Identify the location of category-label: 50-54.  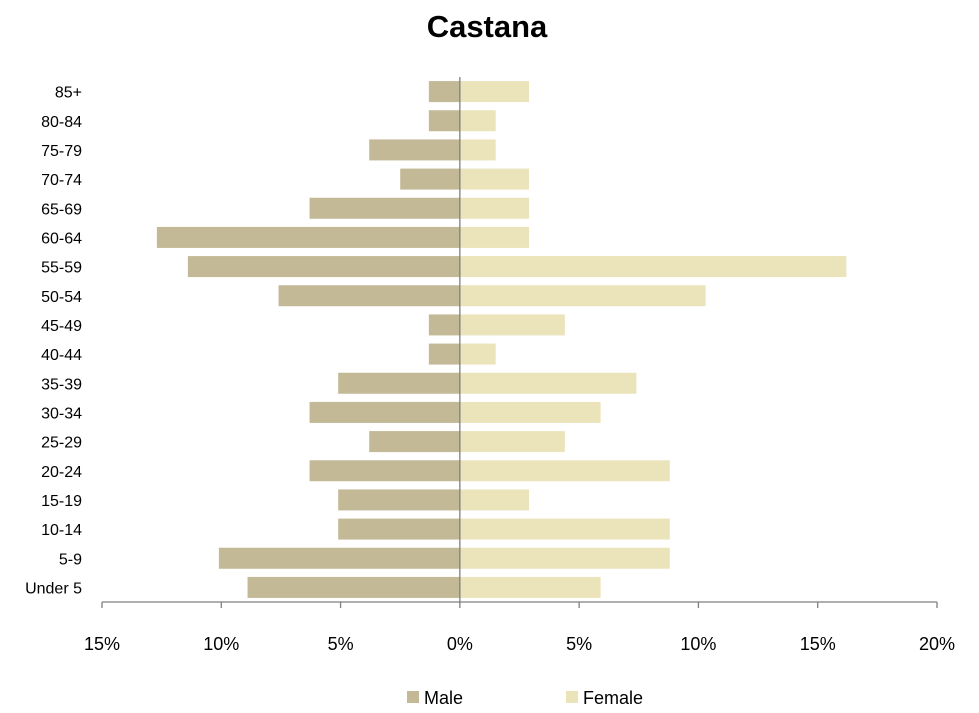
(61, 297).